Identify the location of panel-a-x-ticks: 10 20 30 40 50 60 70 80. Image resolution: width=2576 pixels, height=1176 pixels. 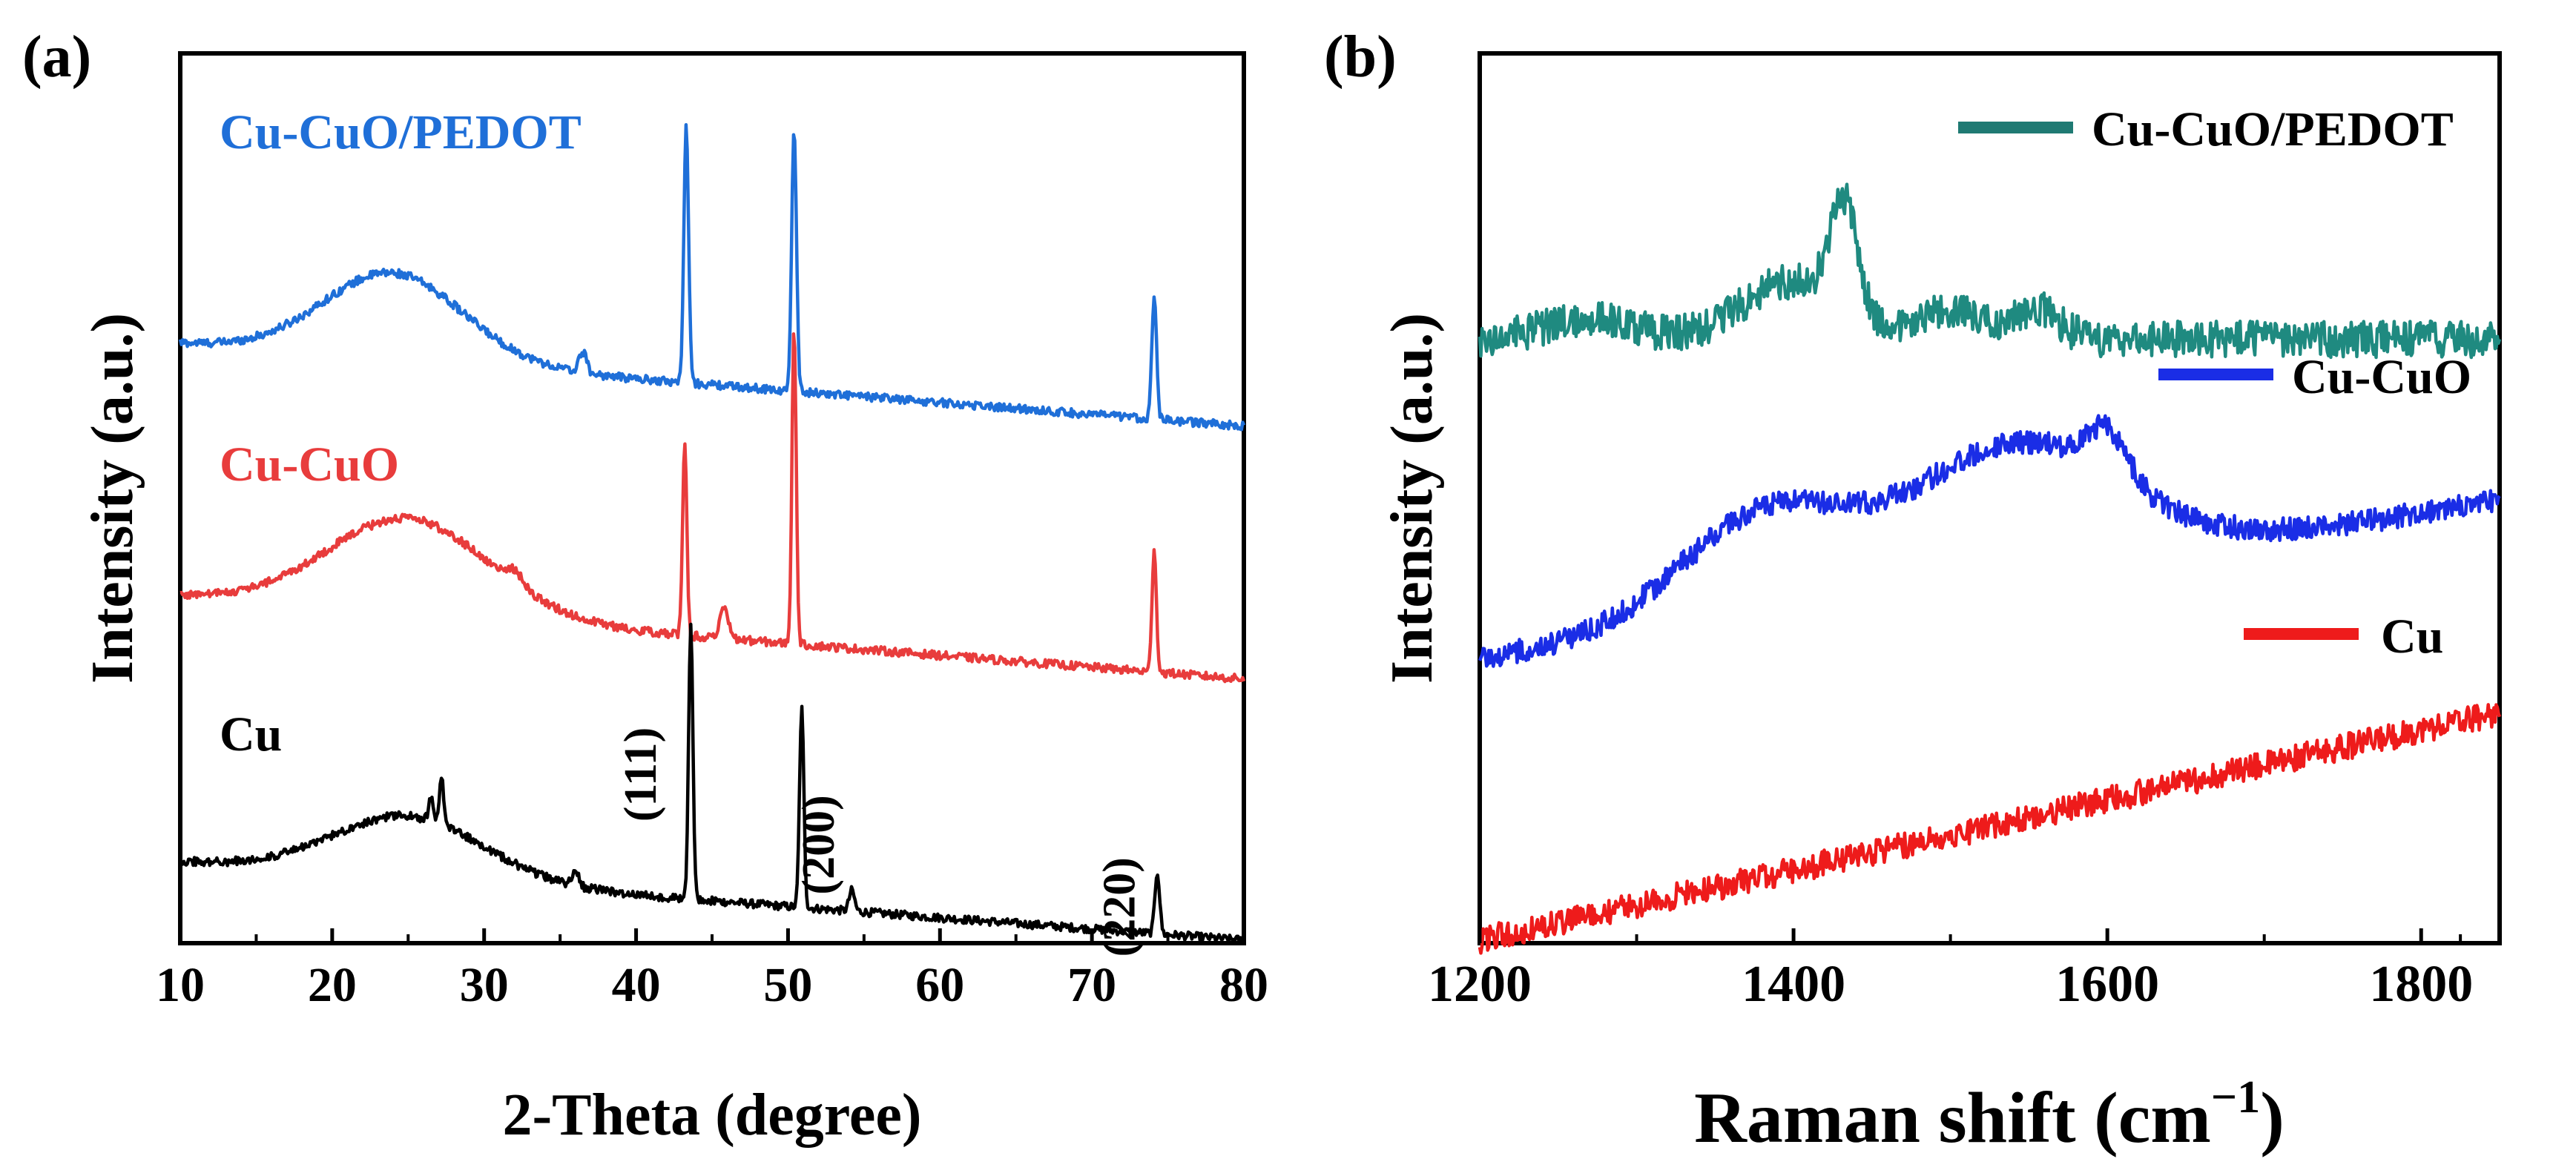
(712, 970).